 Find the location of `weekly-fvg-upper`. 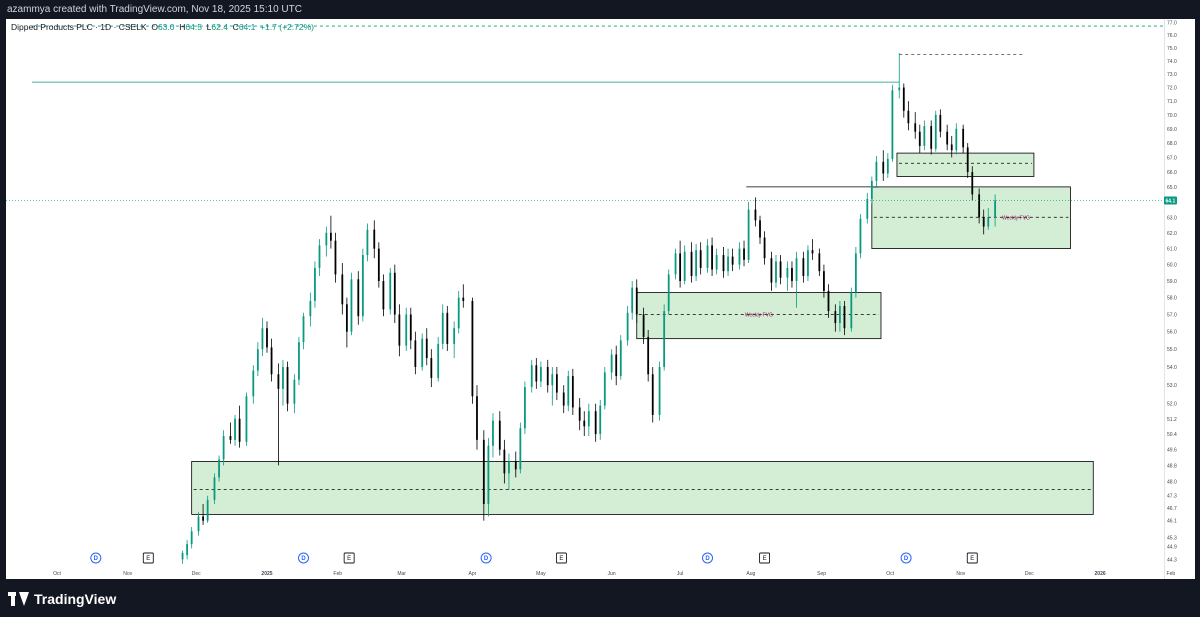

weekly-fvg-upper is located at coordinates (971, 218).